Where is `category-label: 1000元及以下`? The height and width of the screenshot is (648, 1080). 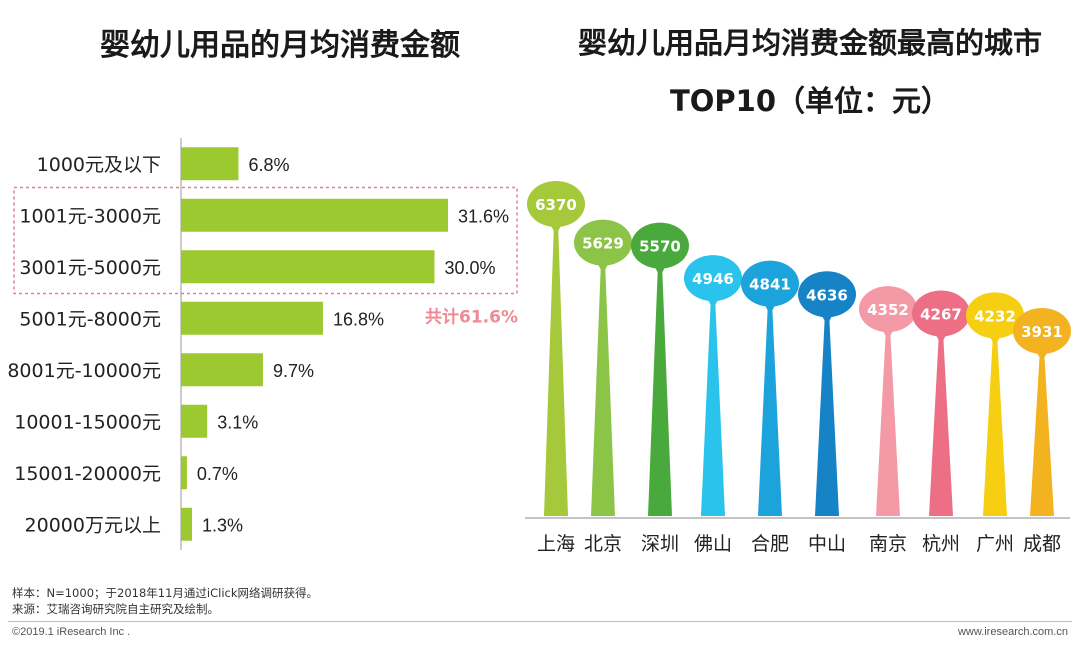
category-label: 1000元及以下 is located at coordinates (99, 165).